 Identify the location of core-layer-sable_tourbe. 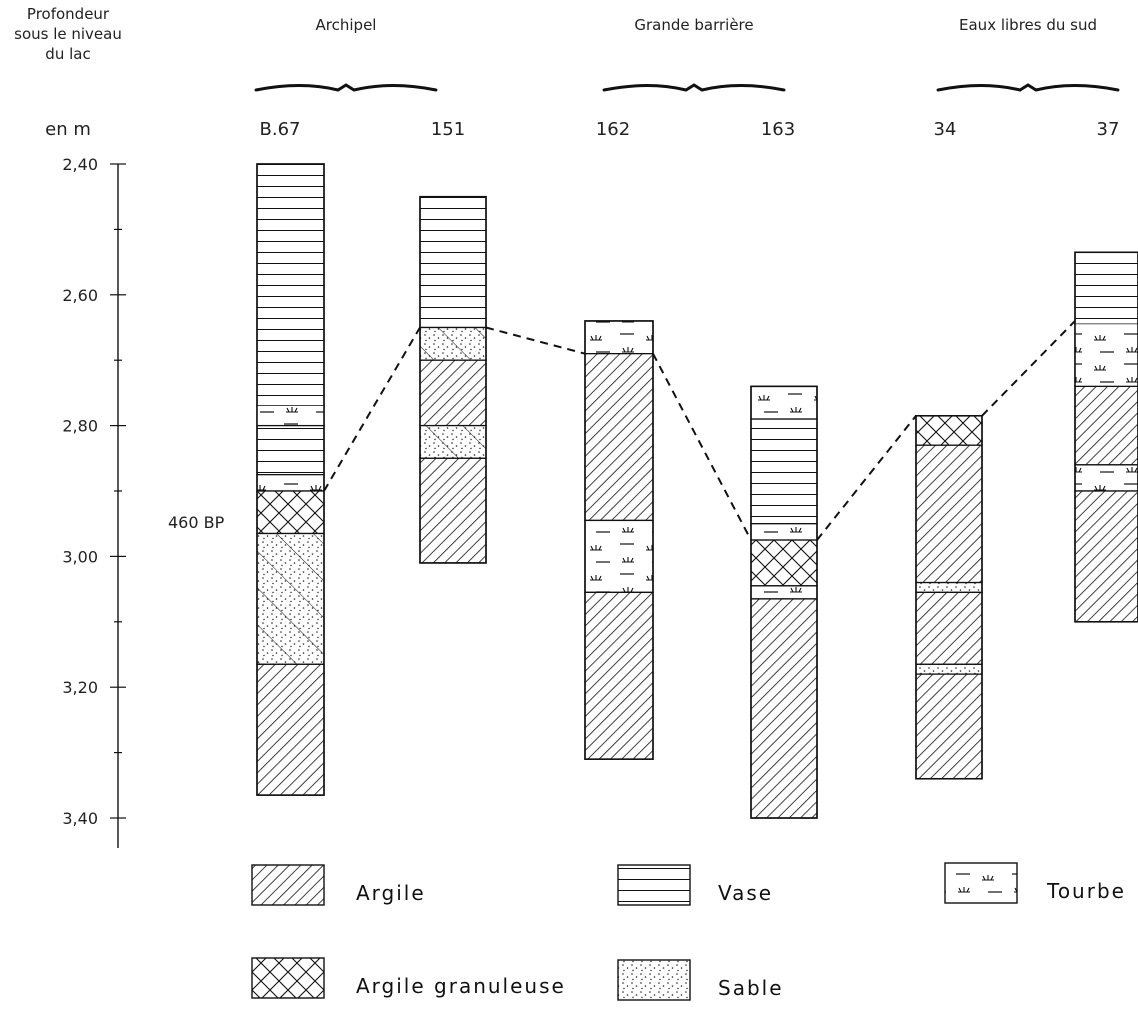
(1106, 355).